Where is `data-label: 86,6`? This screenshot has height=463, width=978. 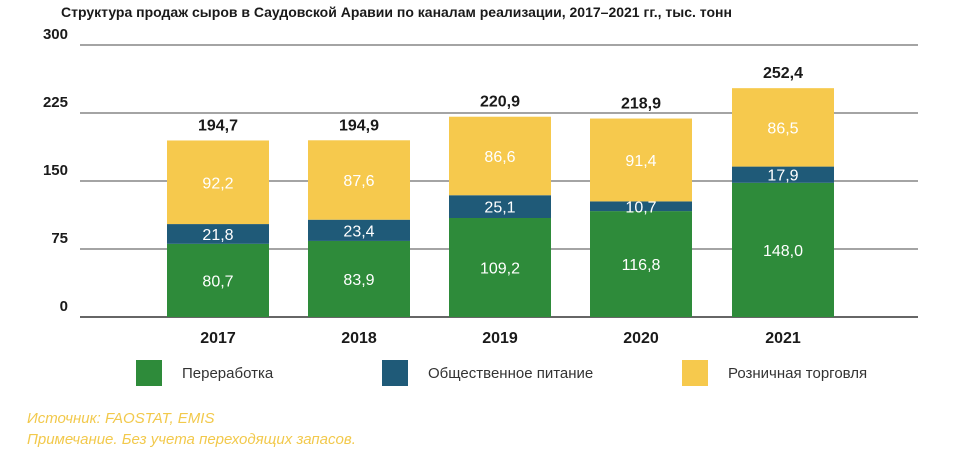 data-label: 86,6 is located at coordinates (499, 157).